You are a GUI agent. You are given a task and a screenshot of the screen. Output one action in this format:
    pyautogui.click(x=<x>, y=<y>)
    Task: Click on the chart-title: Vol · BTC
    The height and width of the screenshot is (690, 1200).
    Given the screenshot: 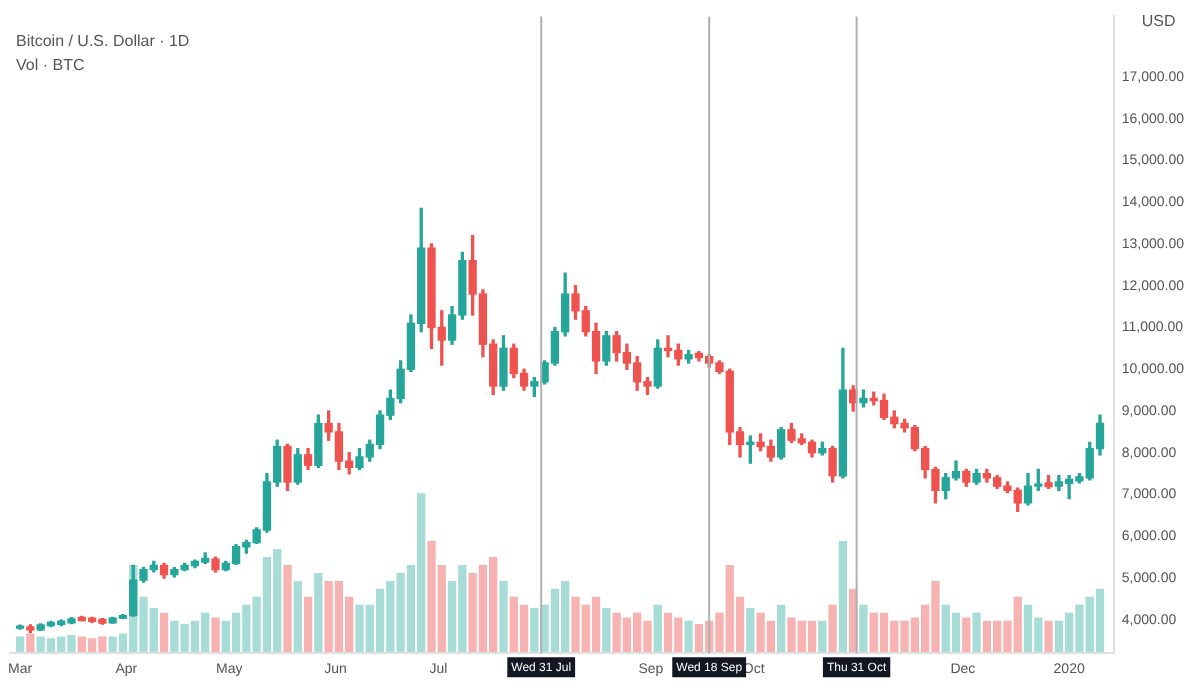 What is the action you would take?
    pyautogui.click(x=50, y=65)
    